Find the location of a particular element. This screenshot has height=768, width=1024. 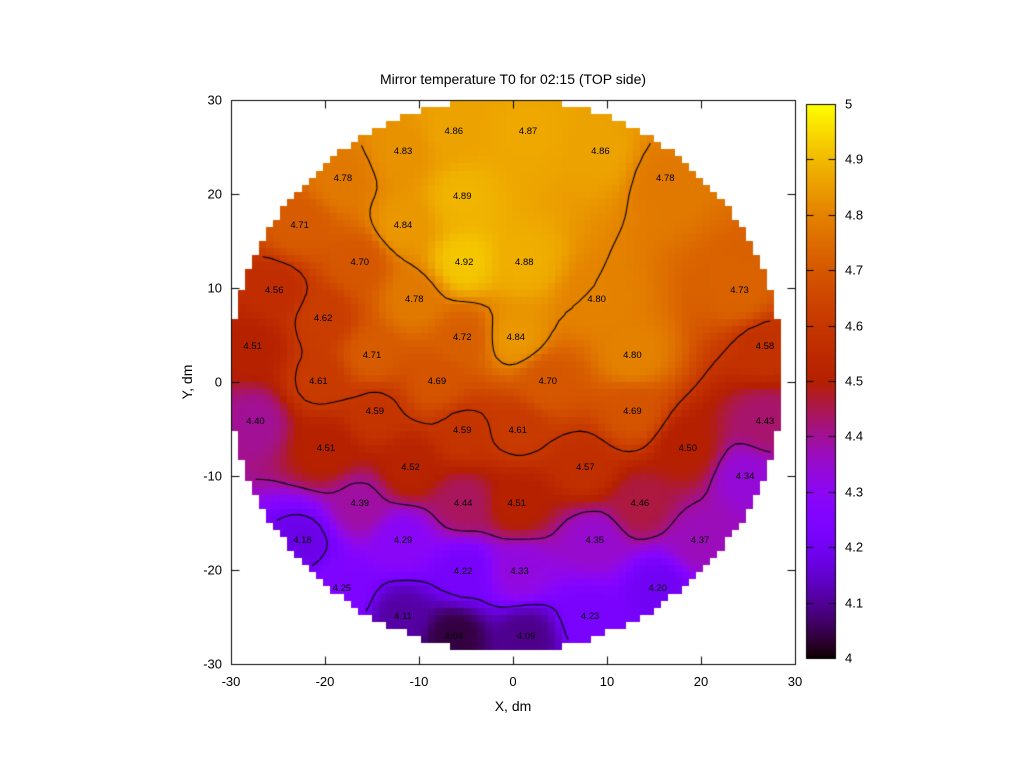

point-label: 4.52 is located at coordinates (410, 467).